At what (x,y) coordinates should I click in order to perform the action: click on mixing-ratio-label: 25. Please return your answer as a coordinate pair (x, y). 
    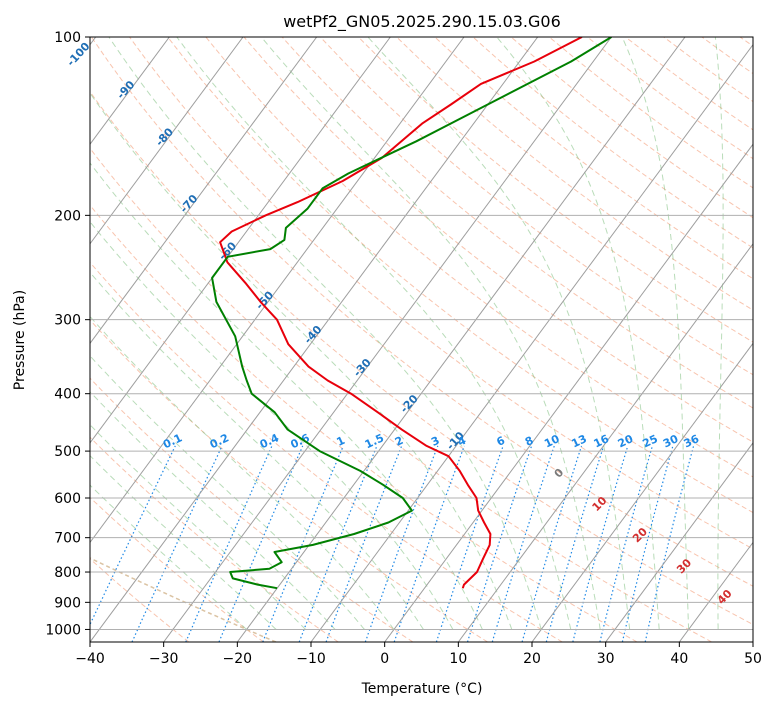
    Looking at the image, I should click on (649, 441).